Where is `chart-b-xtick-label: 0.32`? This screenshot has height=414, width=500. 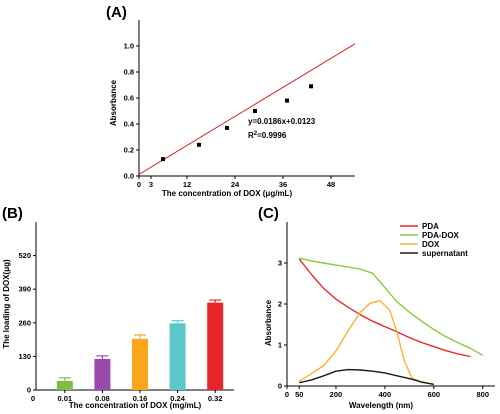
chart-b-xtick-label: 0.32 is located at coordinates (215, 398).